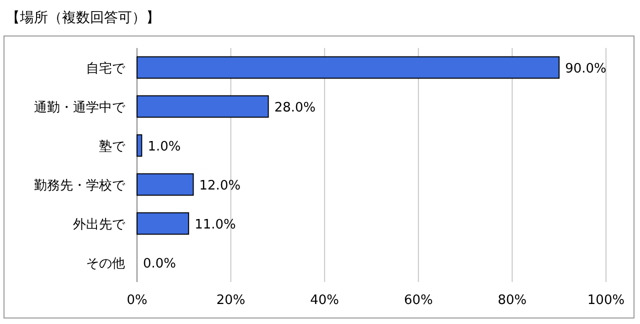  Describe the element at coordinates (106, 68) in the screenshot. I see `y-tick-label: 自宅で` at that location.